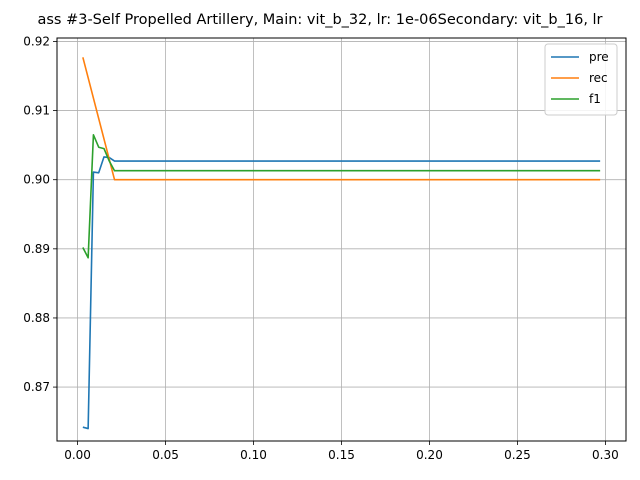 Image resolution: width=640 pixels, height=480 pixels. Describe the element at coordinates (253, 455) in the screenshot. I see `x-tick-label: 0.10` at that location.